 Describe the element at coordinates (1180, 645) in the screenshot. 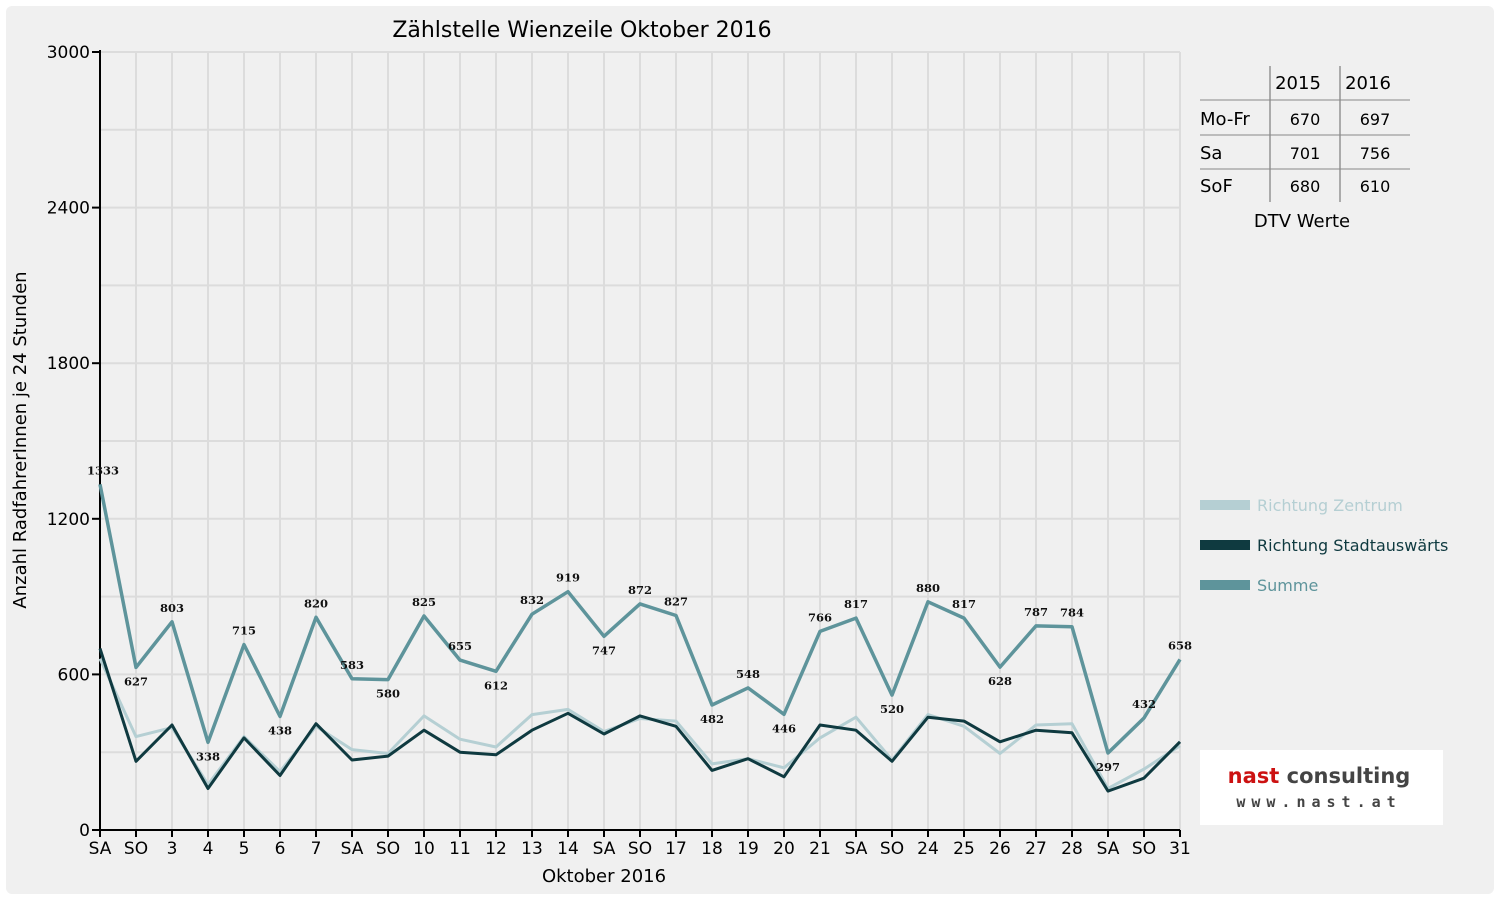

I see `data-label: 658` at that location.